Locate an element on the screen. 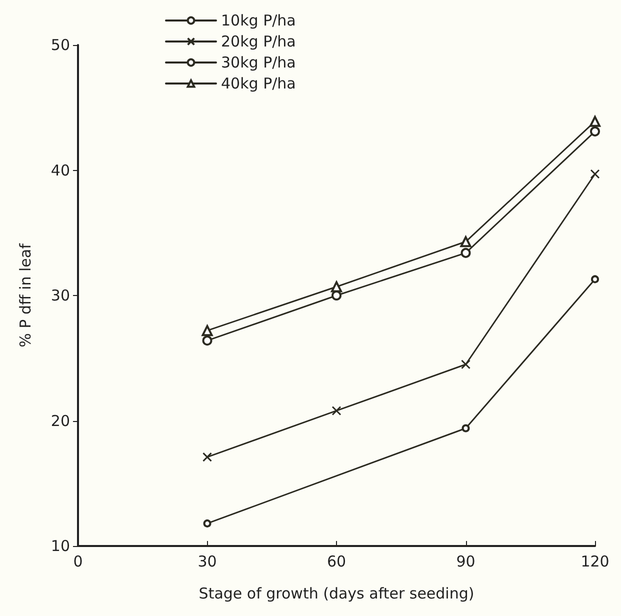 This screenshot has height=616, width=621. y-tick-label: 50 is located at coordinates (60, 45).